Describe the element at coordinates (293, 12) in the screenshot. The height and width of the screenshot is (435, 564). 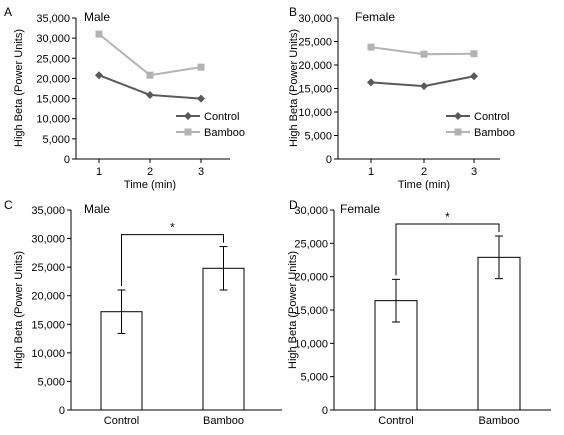
I see `panel-label: B` at that location.